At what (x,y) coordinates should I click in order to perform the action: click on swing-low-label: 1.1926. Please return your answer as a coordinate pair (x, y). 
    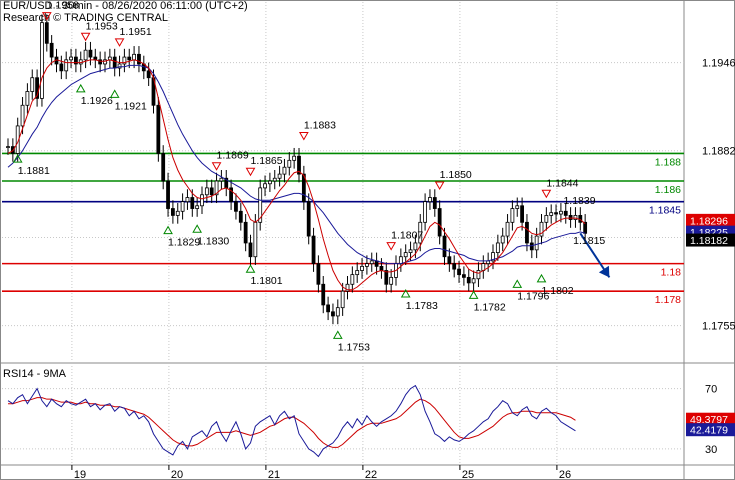
    Looking at the image, I should click on (97, 101).